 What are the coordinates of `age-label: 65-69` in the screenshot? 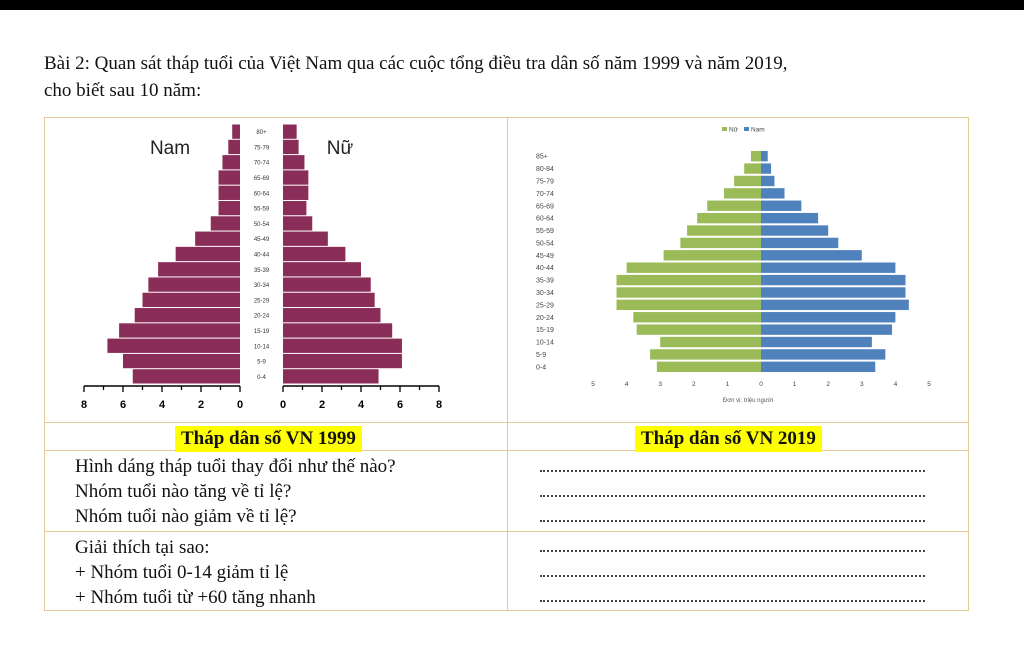 It's located at (545, 206).